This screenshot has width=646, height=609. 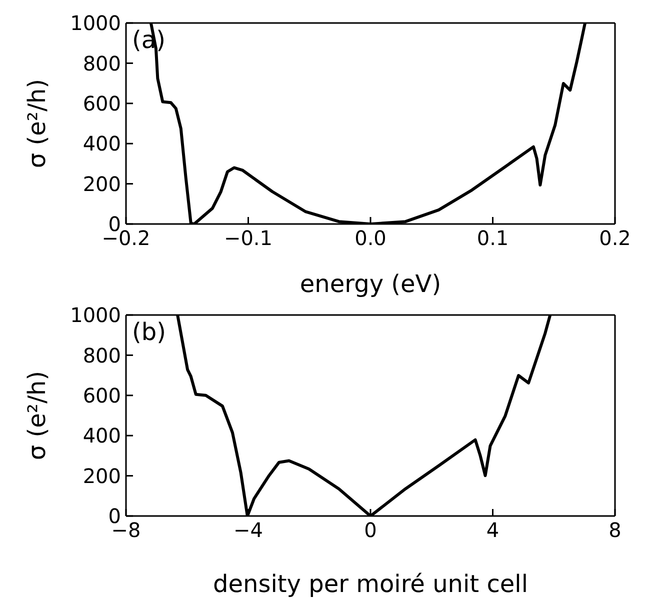 I want to click on x-tick-label: −0.1, so click(x=248, y=238).